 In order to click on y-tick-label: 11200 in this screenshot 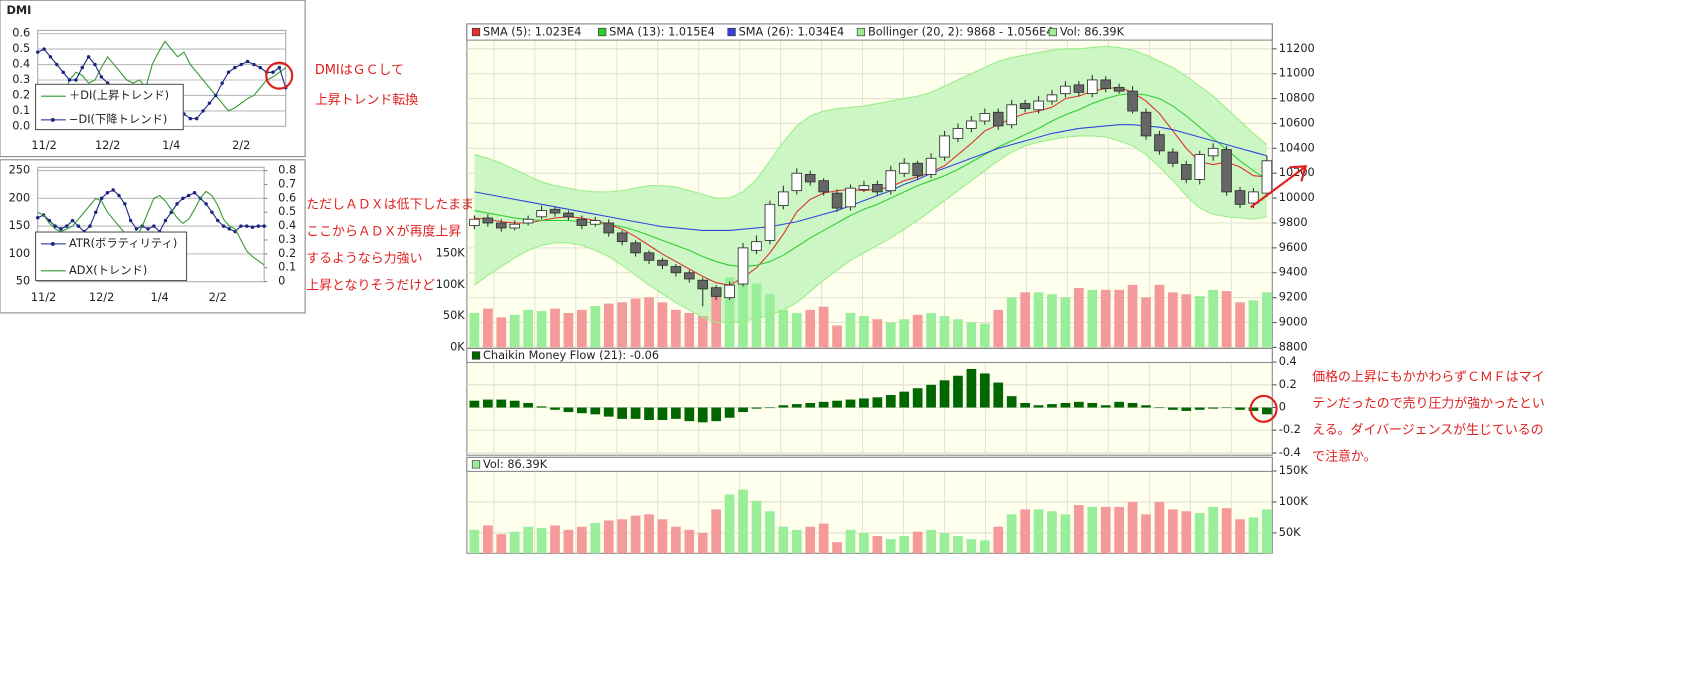, I will do `click(1297, 48)`.